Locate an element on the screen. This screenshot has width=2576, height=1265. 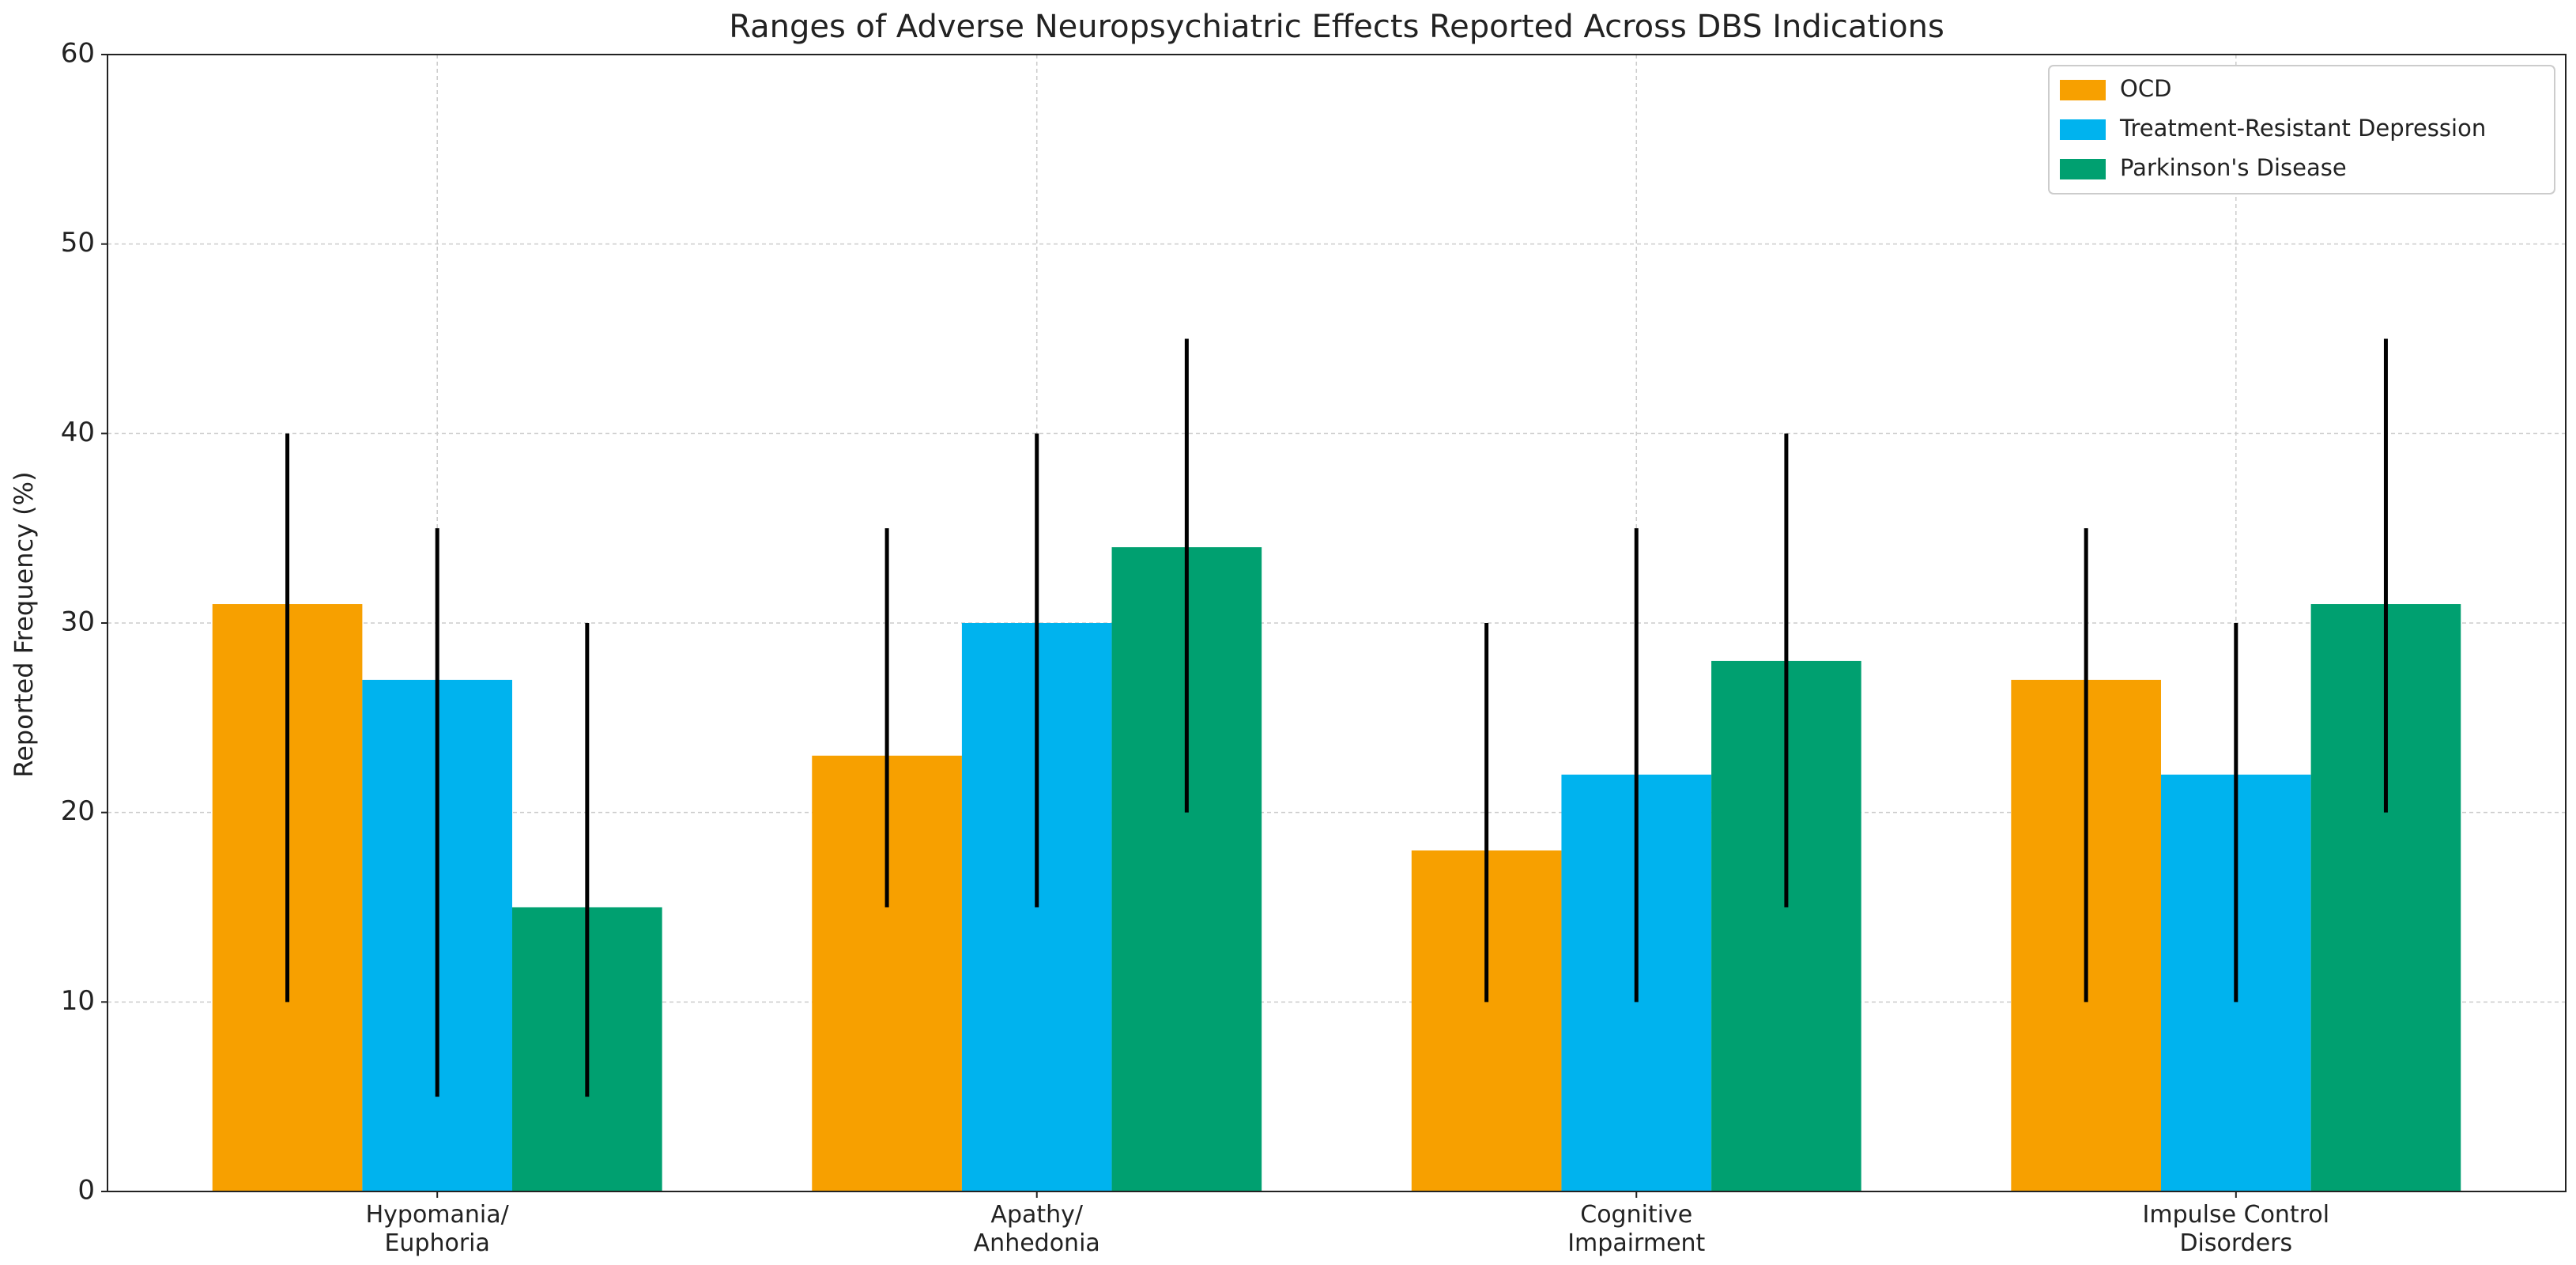
y-axis-label: Reported Frequency (%) is located at coordinates (24, 624).